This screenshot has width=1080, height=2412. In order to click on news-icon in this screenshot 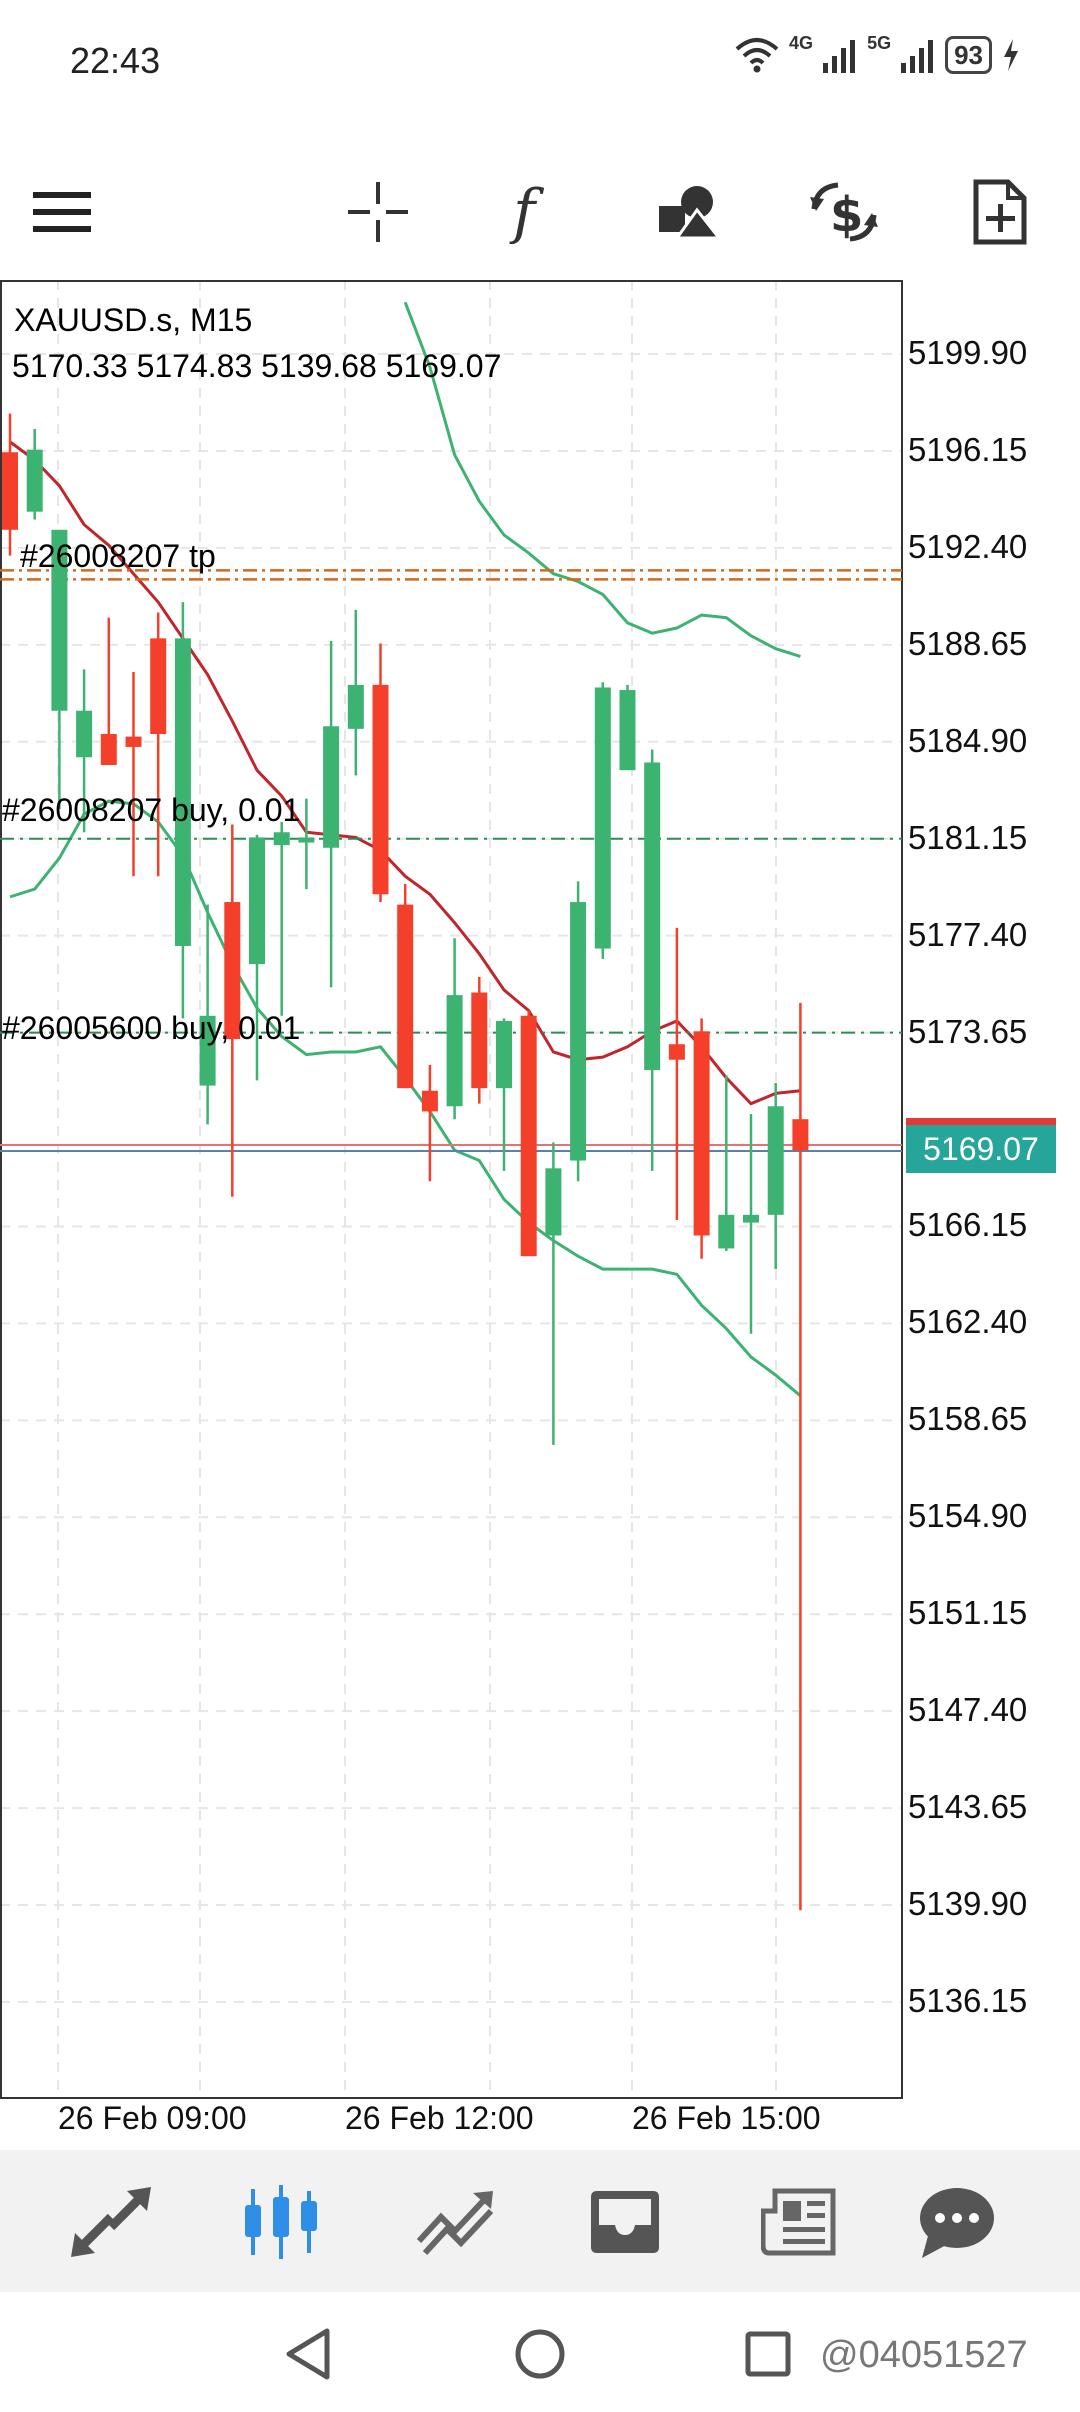, I will do `click(798, 2222)`.